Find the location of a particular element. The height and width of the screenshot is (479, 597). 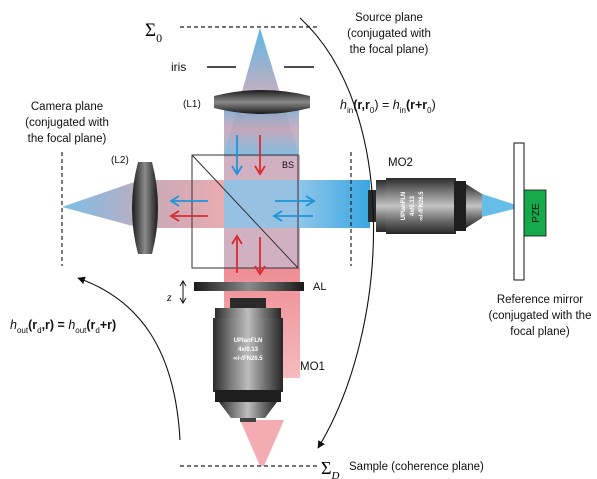

beam-splitter is located at coordinates (245, 211).